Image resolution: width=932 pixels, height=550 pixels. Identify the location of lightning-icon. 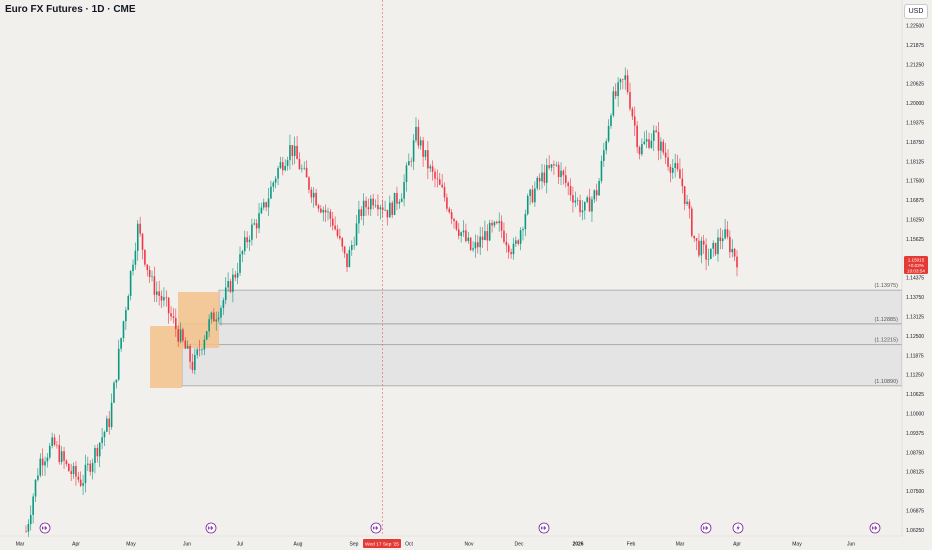
(738, 528).